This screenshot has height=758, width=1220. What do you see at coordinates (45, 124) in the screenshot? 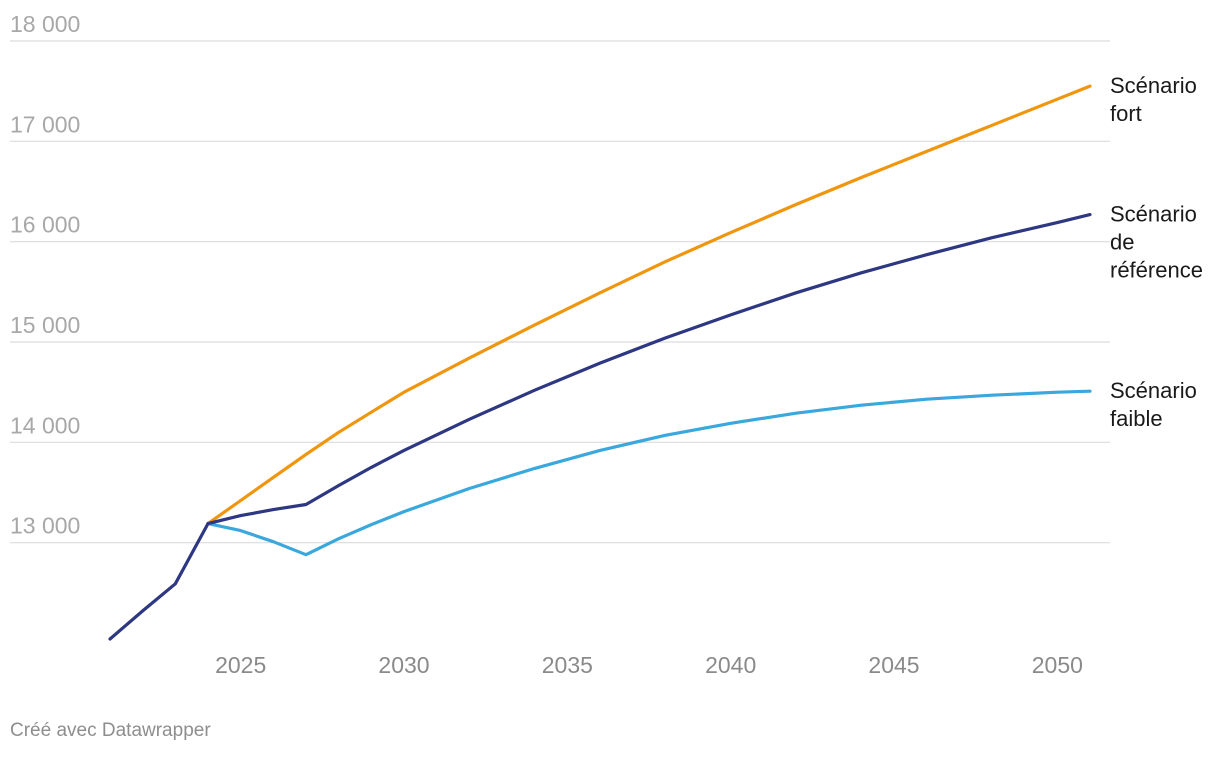
I see `y-tick-label: 17 000` at bounding box center [45, 124].